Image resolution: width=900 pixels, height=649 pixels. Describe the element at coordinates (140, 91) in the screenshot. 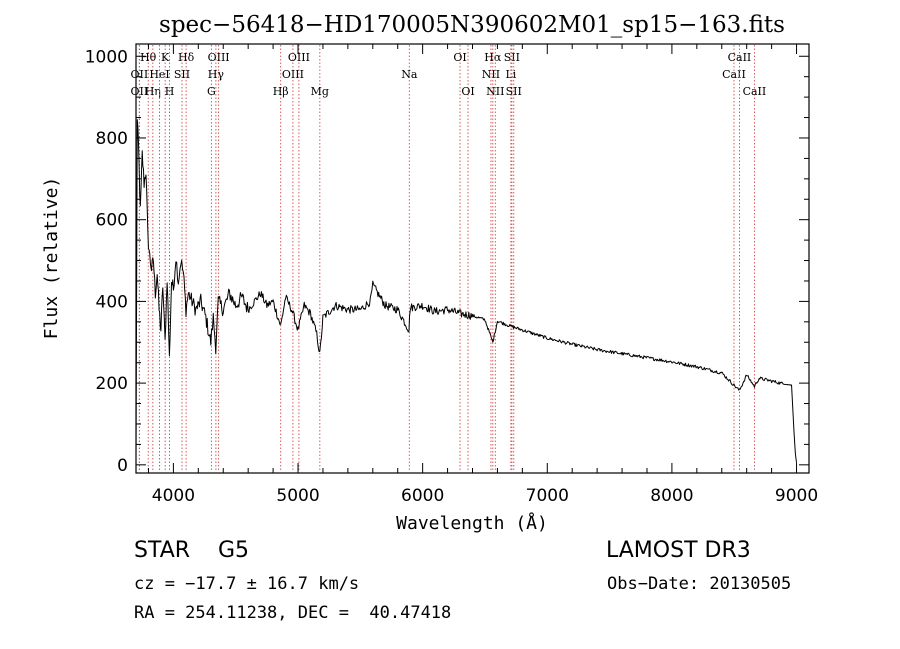

I see `marker-label-2: OII` at that location.